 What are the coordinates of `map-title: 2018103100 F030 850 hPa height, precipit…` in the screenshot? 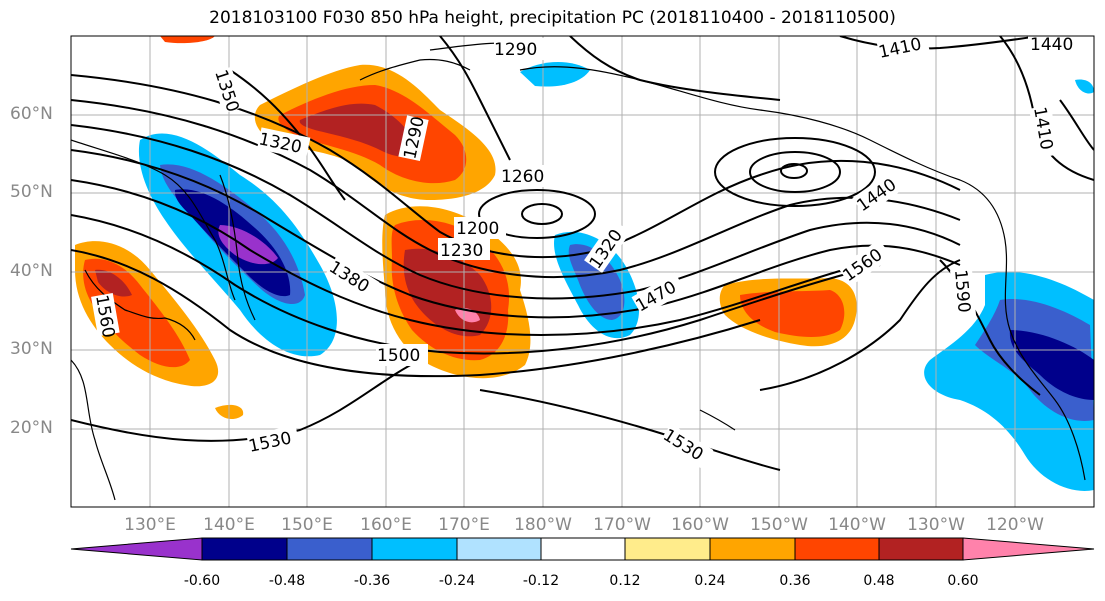 It's located at (552, 18).